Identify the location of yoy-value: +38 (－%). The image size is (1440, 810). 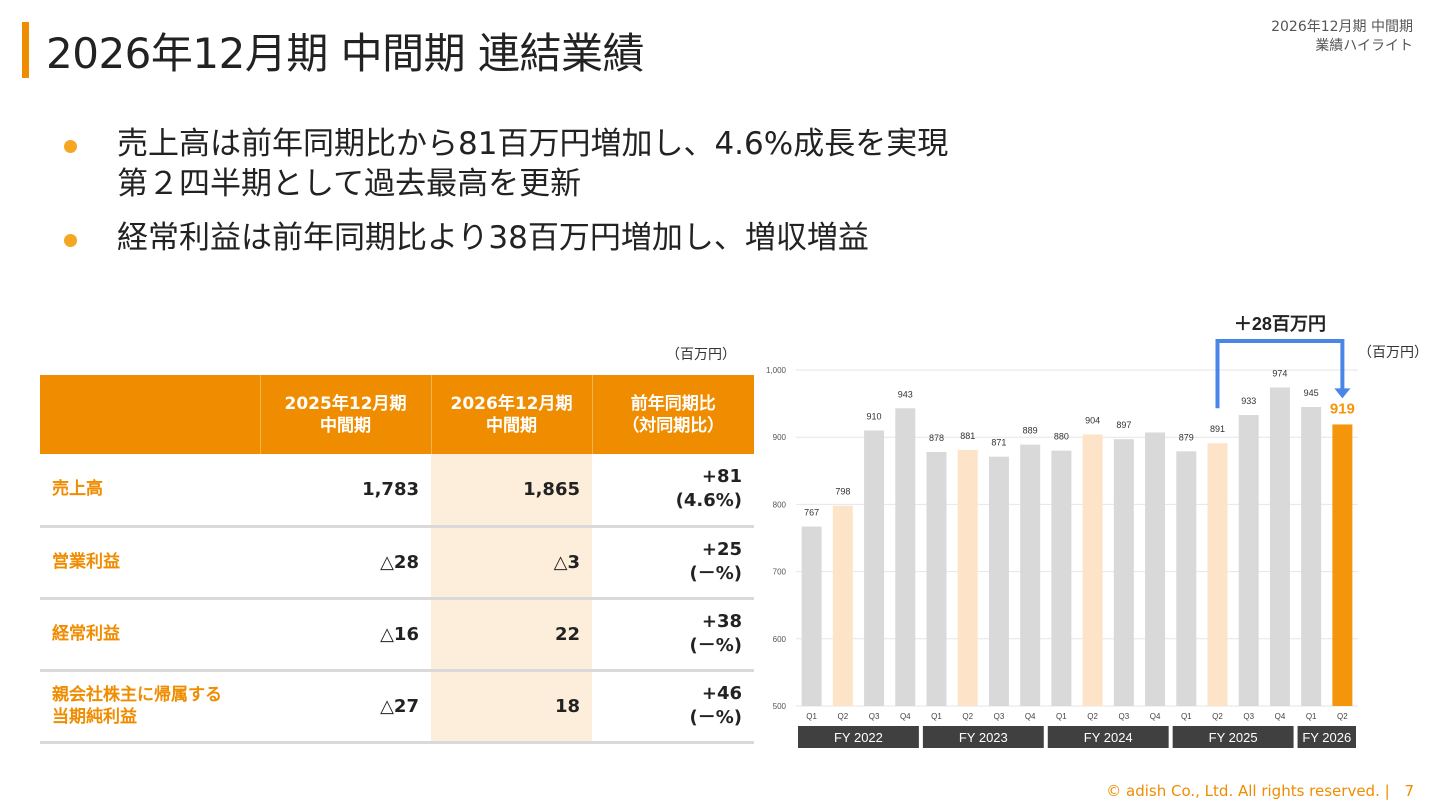
(673, 635).